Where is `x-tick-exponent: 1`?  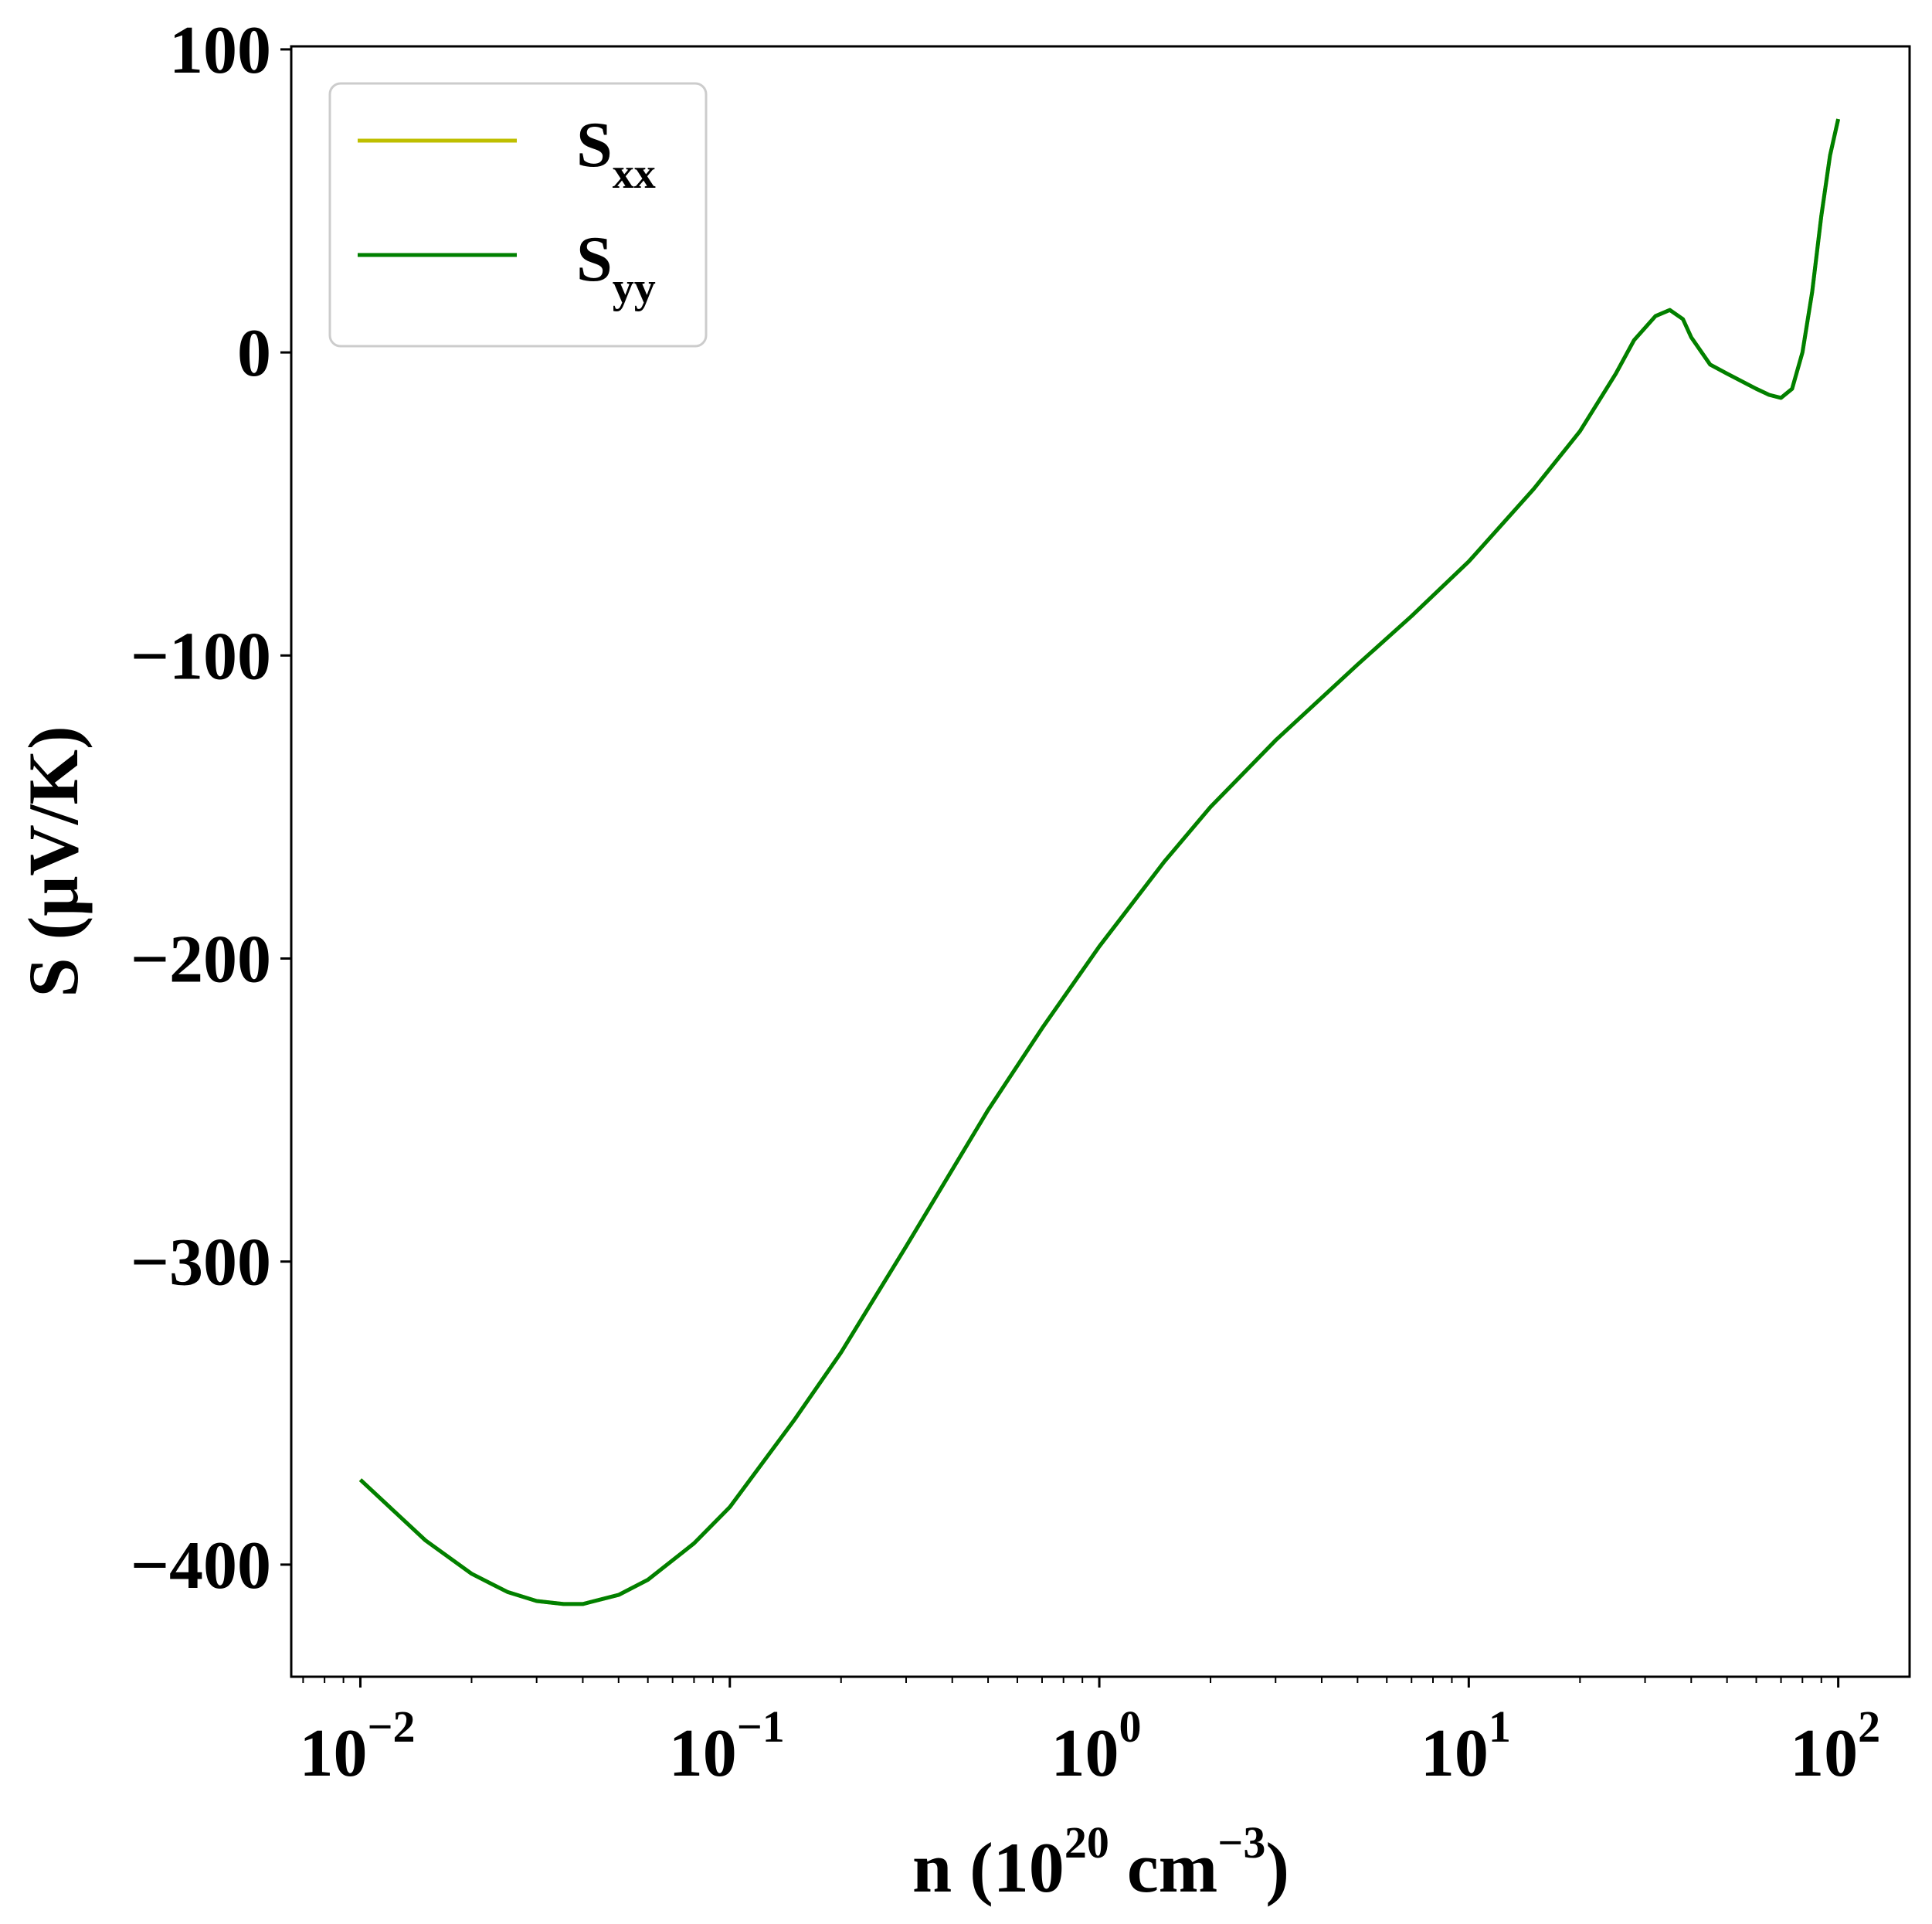 x-tick-exponent: 1 is located at coordinates (1500, 1726).